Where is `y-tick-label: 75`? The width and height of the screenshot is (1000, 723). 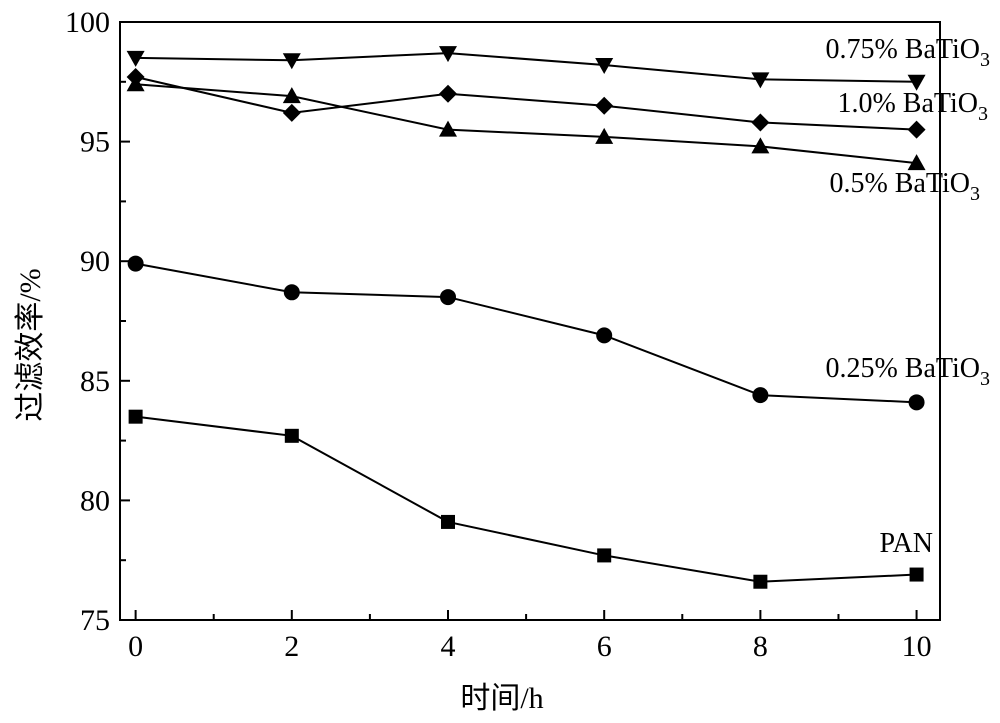 y-tick-label: 75 is located at coordinates (95, 620).